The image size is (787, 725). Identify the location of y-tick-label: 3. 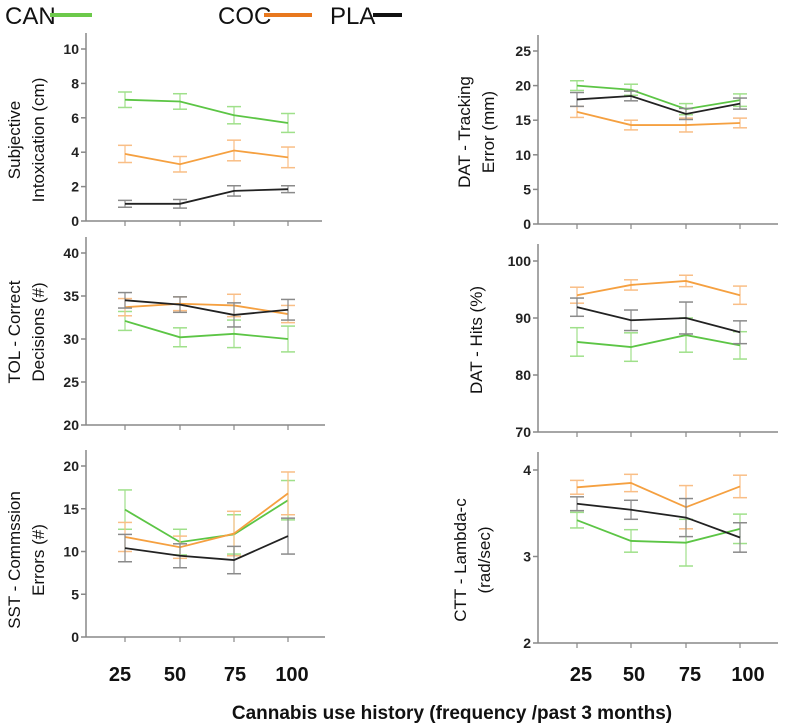
(527, 557).